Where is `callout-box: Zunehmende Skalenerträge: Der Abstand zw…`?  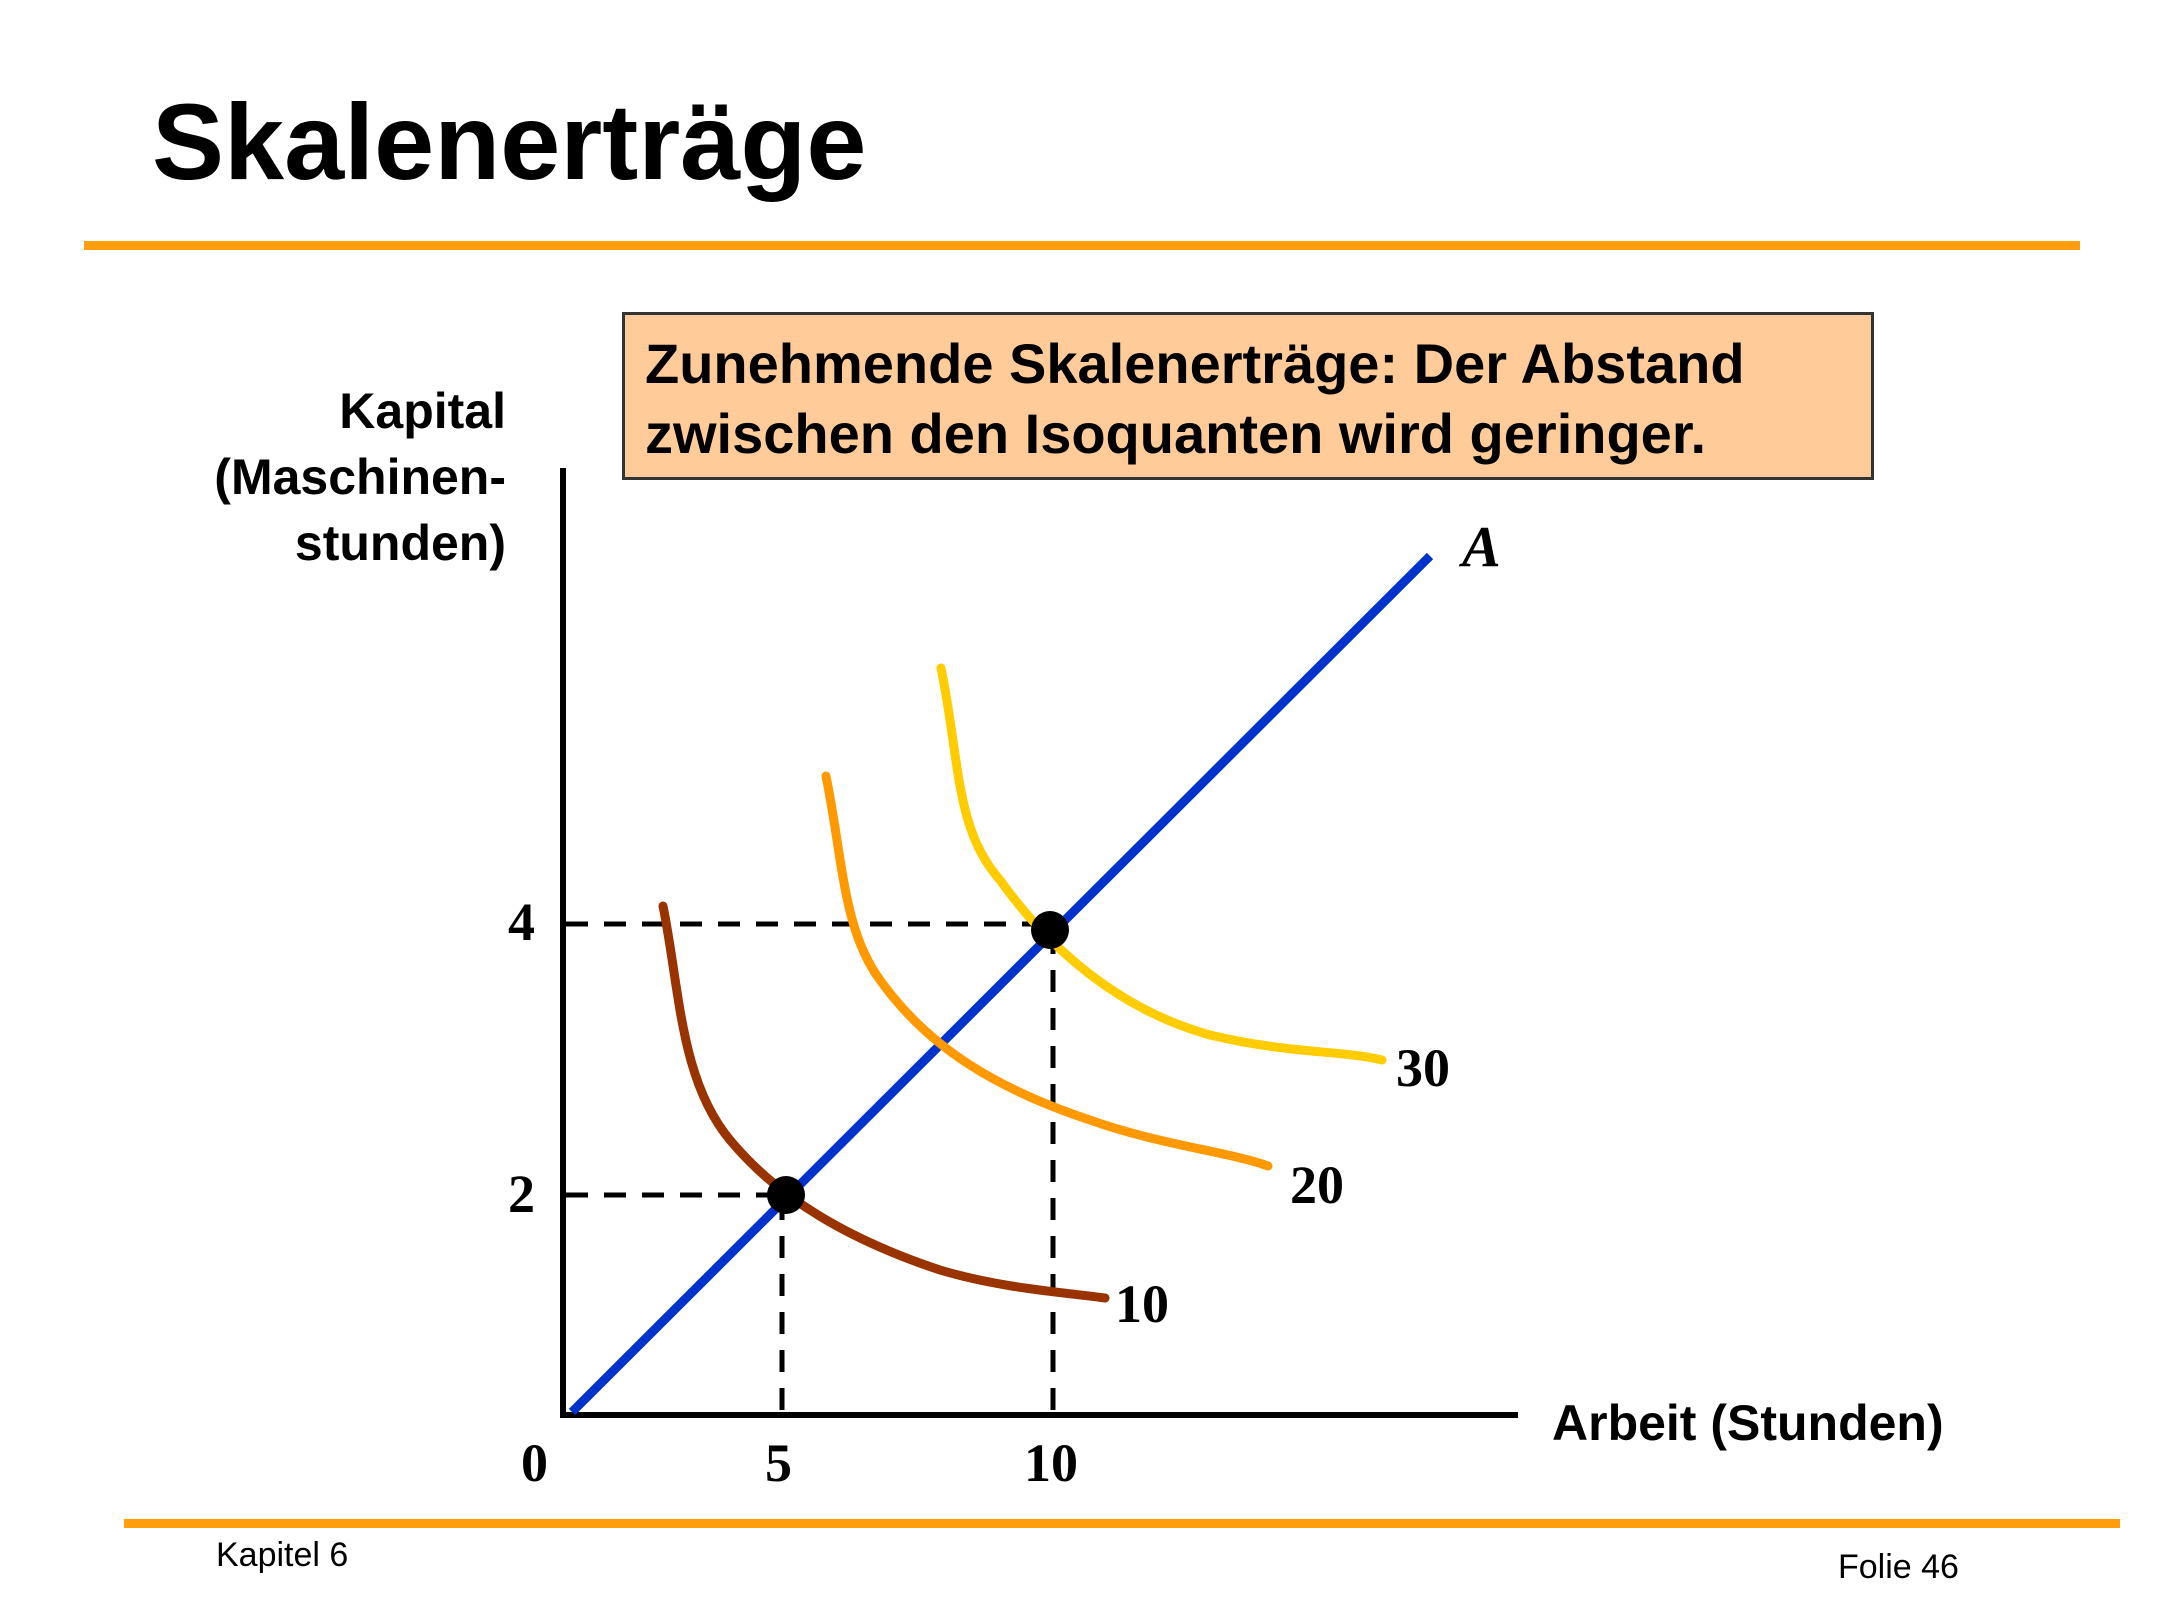 callout-box: Zunehmende Skalenerträge: Der Abstand zw… is located at coordinates (1248, 396).